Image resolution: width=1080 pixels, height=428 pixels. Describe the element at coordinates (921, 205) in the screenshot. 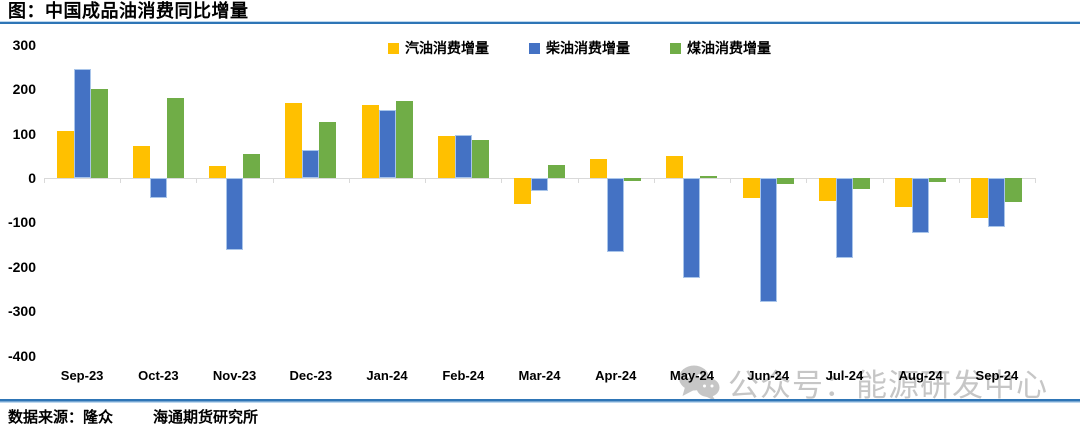

I see `bar-柴油消费增量-Aug-24` at that location.